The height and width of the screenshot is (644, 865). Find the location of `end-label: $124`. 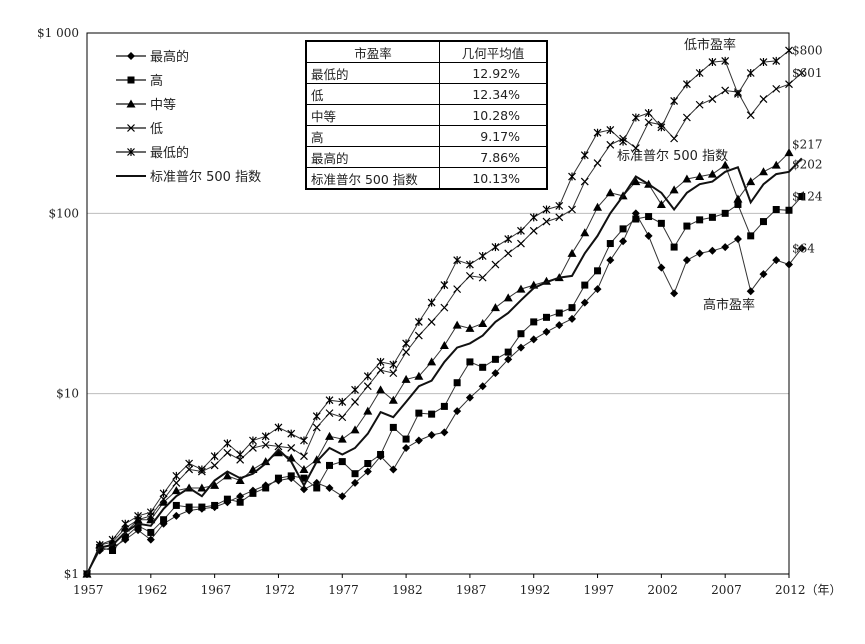

end-label: $124 is located at coordinates (807, 196).